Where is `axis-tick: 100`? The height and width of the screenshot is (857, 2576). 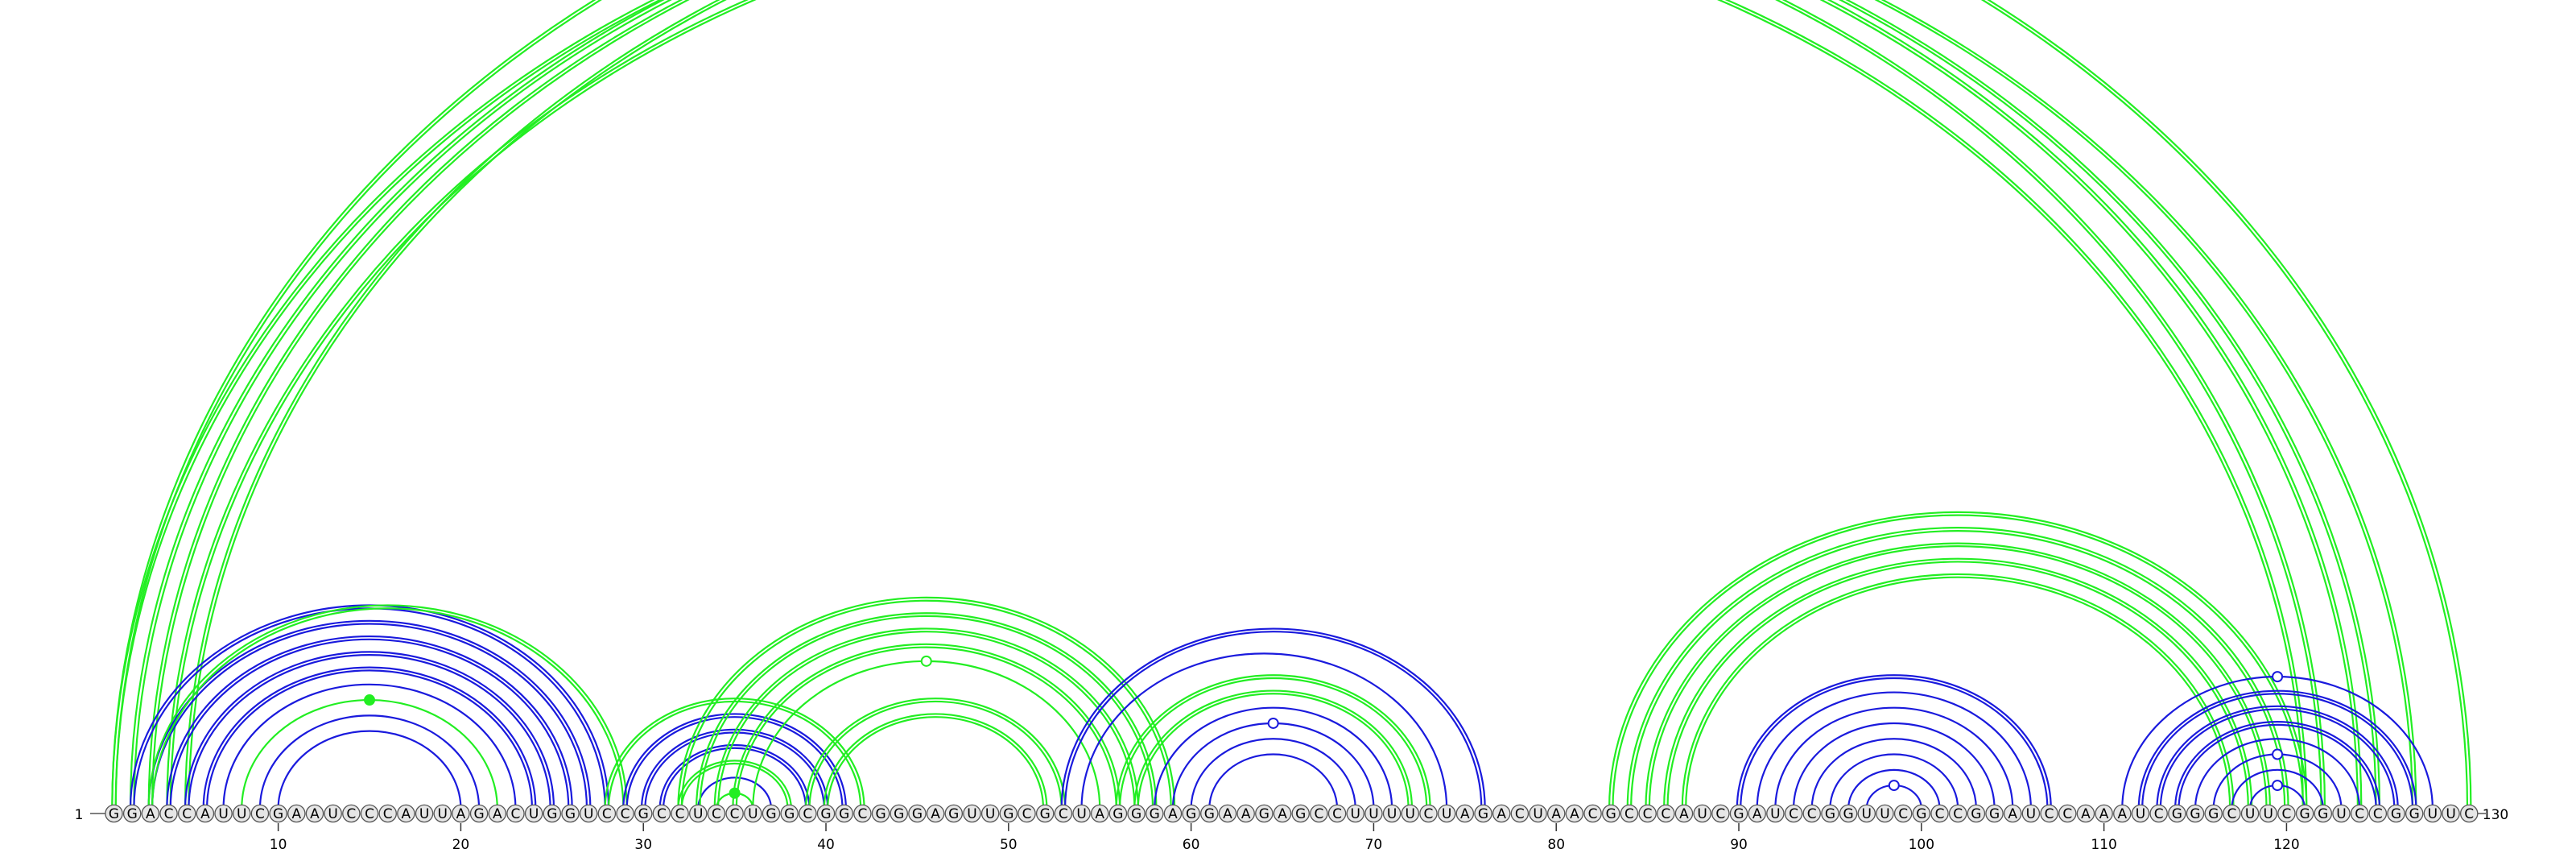
axis-tick: 100 is located at coordinates (1921, 838).